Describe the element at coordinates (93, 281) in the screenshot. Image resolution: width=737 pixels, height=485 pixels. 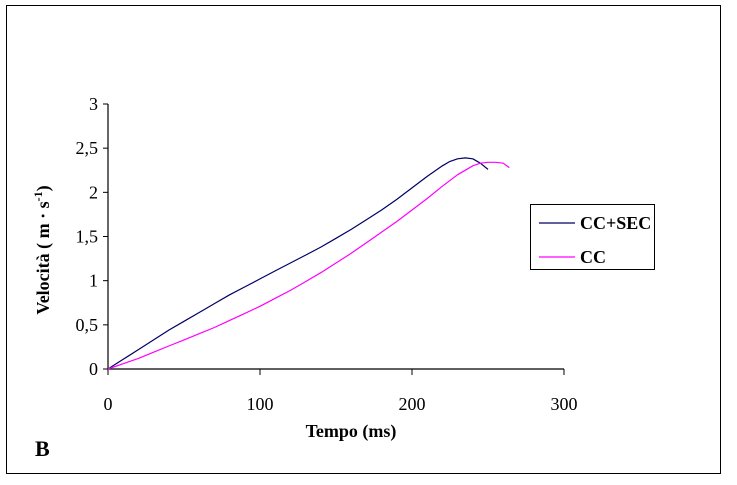
I see `y-tick-label: 1` at that location.